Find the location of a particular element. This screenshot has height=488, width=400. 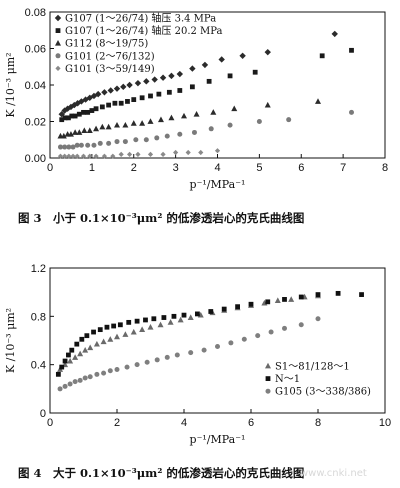

y-axis-label: K /10⁻³ μm² is located at coordinates (10, 340).